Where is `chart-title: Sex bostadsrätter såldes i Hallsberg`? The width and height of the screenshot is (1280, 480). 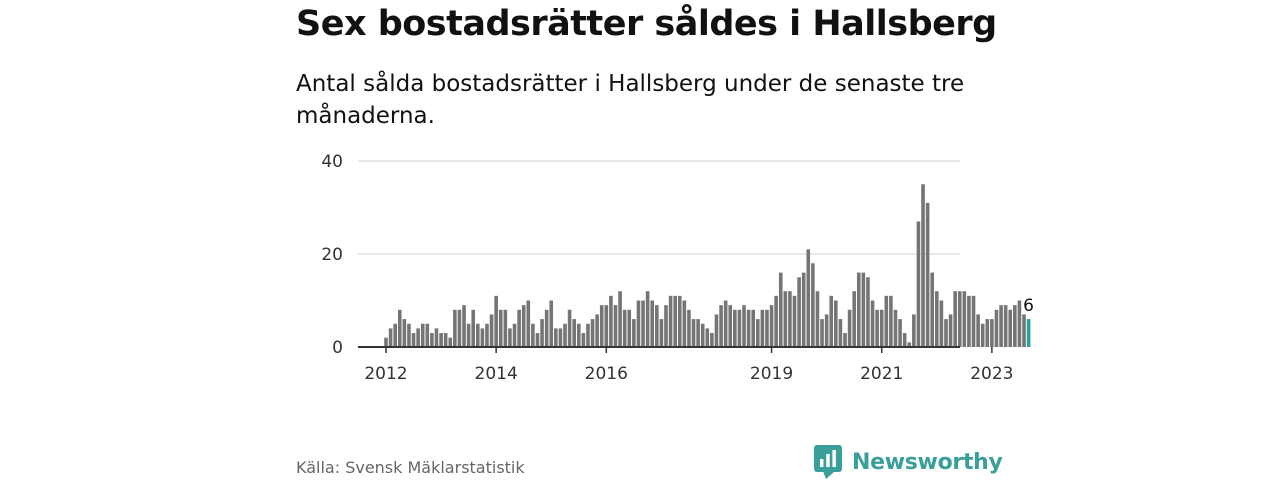 chart-title: Sex bostadsrätter såldes i Hallsberg is located at coordinates (646, 24).